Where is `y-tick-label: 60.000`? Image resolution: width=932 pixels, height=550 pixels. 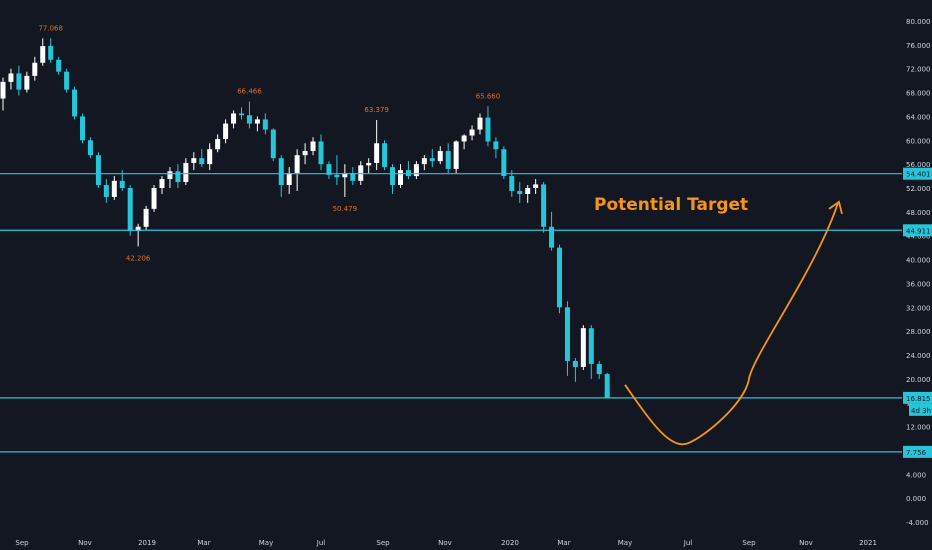 y-tick-label: 60.000 is located at coordinates (918, 141).